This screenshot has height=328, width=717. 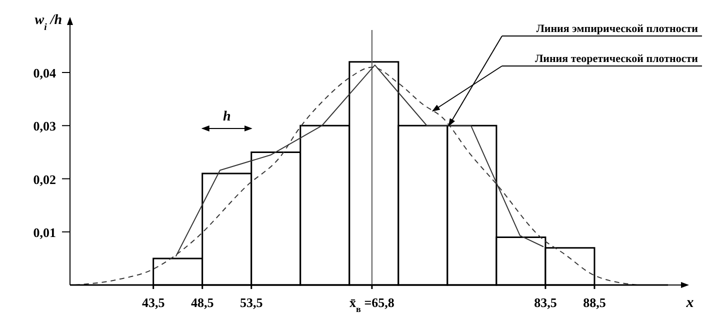 What do you see at coordinates (44, 126) in the screenshot?
I see `y-tick-label: 0,03` at bounding box center [44, 126].